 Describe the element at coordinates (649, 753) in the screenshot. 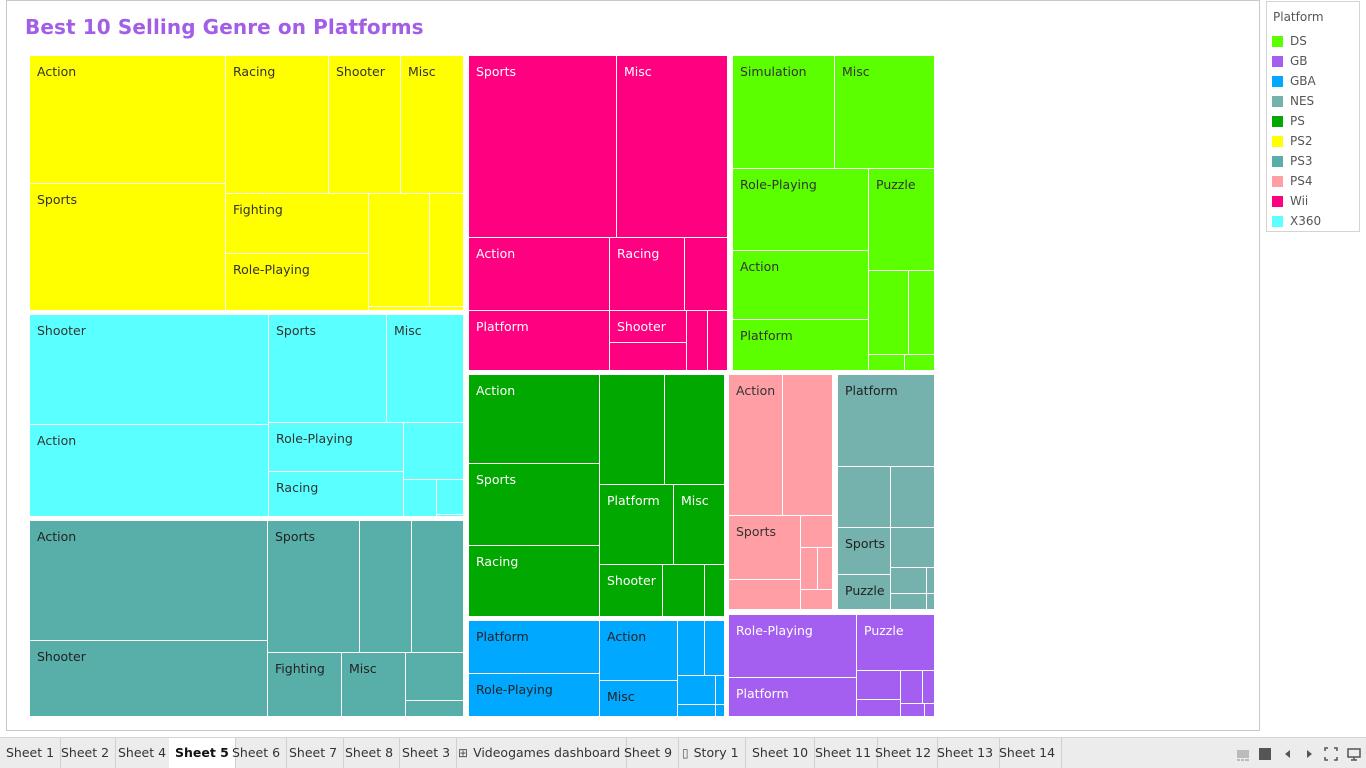

I see `tab-sheet-9: Sheet 9` at that location.